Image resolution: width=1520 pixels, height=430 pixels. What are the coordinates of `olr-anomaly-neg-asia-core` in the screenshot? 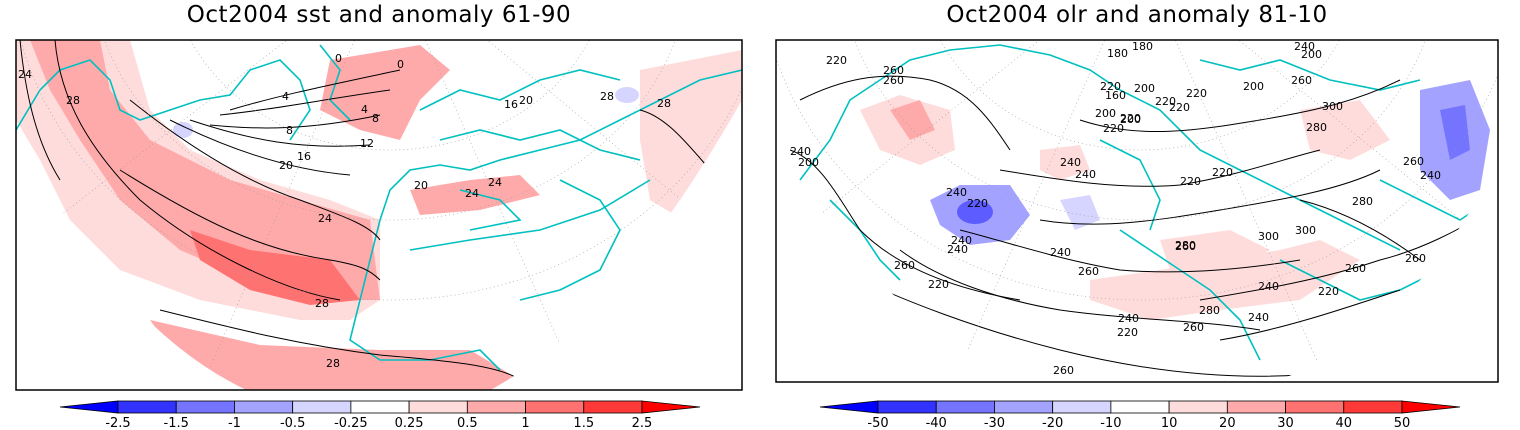 It's located at (1455, 132).